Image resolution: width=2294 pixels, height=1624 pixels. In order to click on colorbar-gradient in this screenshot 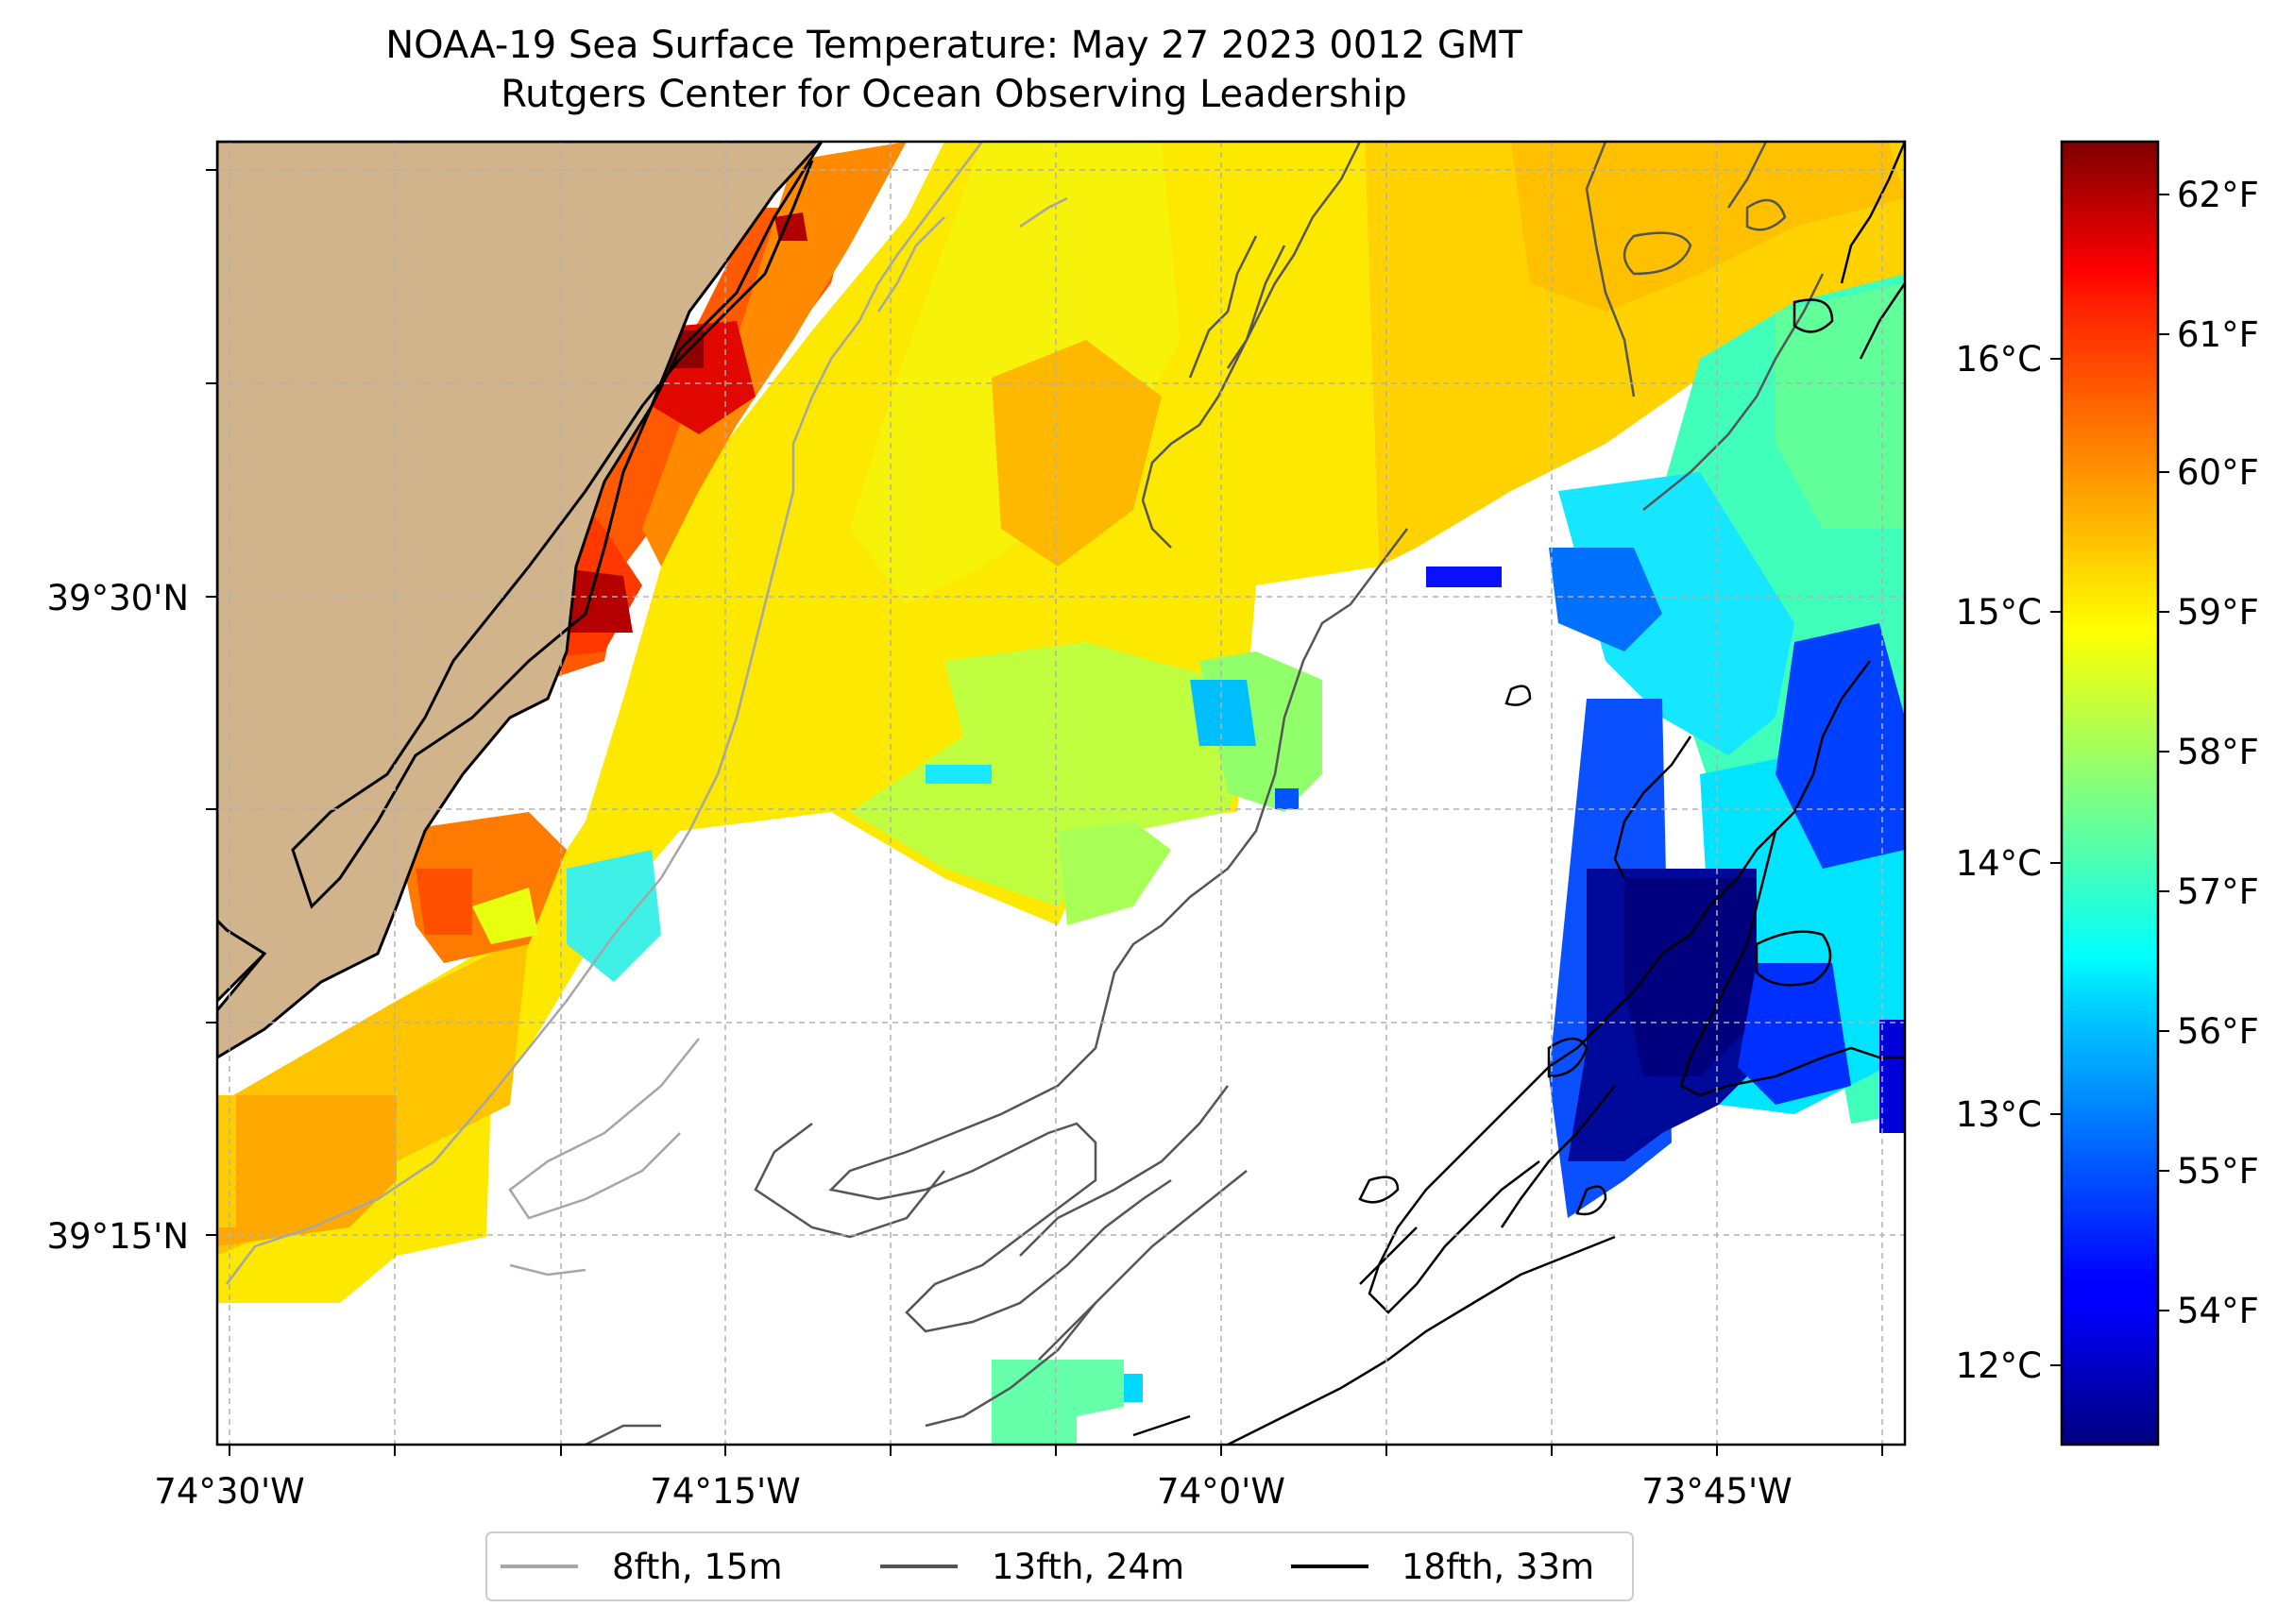, I will do `click(2110, 793)`.